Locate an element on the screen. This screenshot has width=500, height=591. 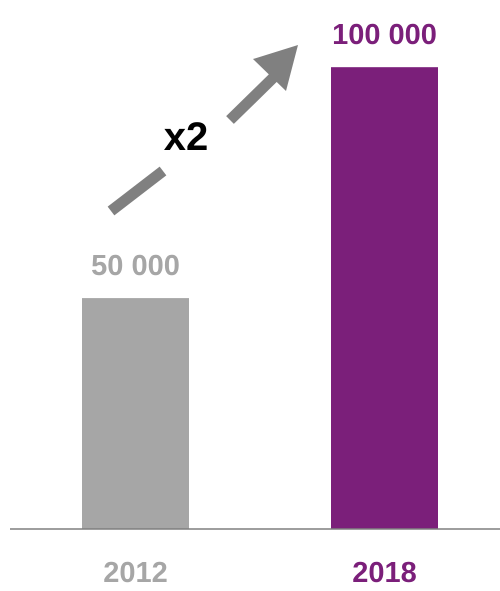
value-label-2018: 100 000 is located at coordinates (384, 35).